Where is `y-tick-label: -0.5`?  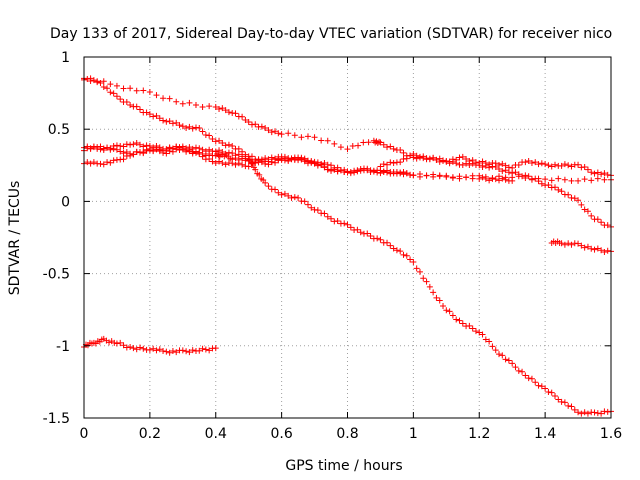
y-tick-label: -0.5 is located at coordinates (56, 275).